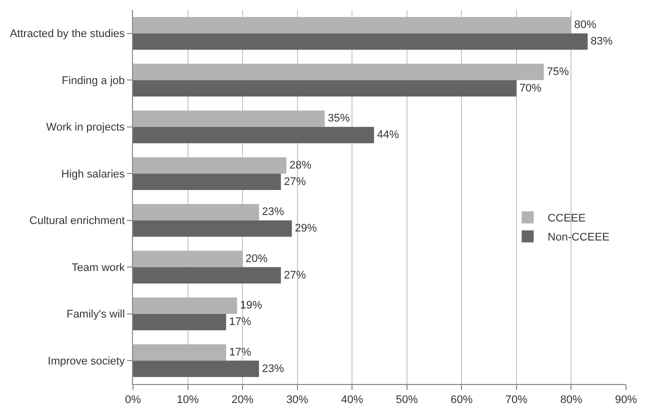 The width and height of the screenshot is (651, 416). What do you see at coordinates (626, 400) in the screenshot?
I see `x-tick-label: 90%` at bounding box center [626, 400].